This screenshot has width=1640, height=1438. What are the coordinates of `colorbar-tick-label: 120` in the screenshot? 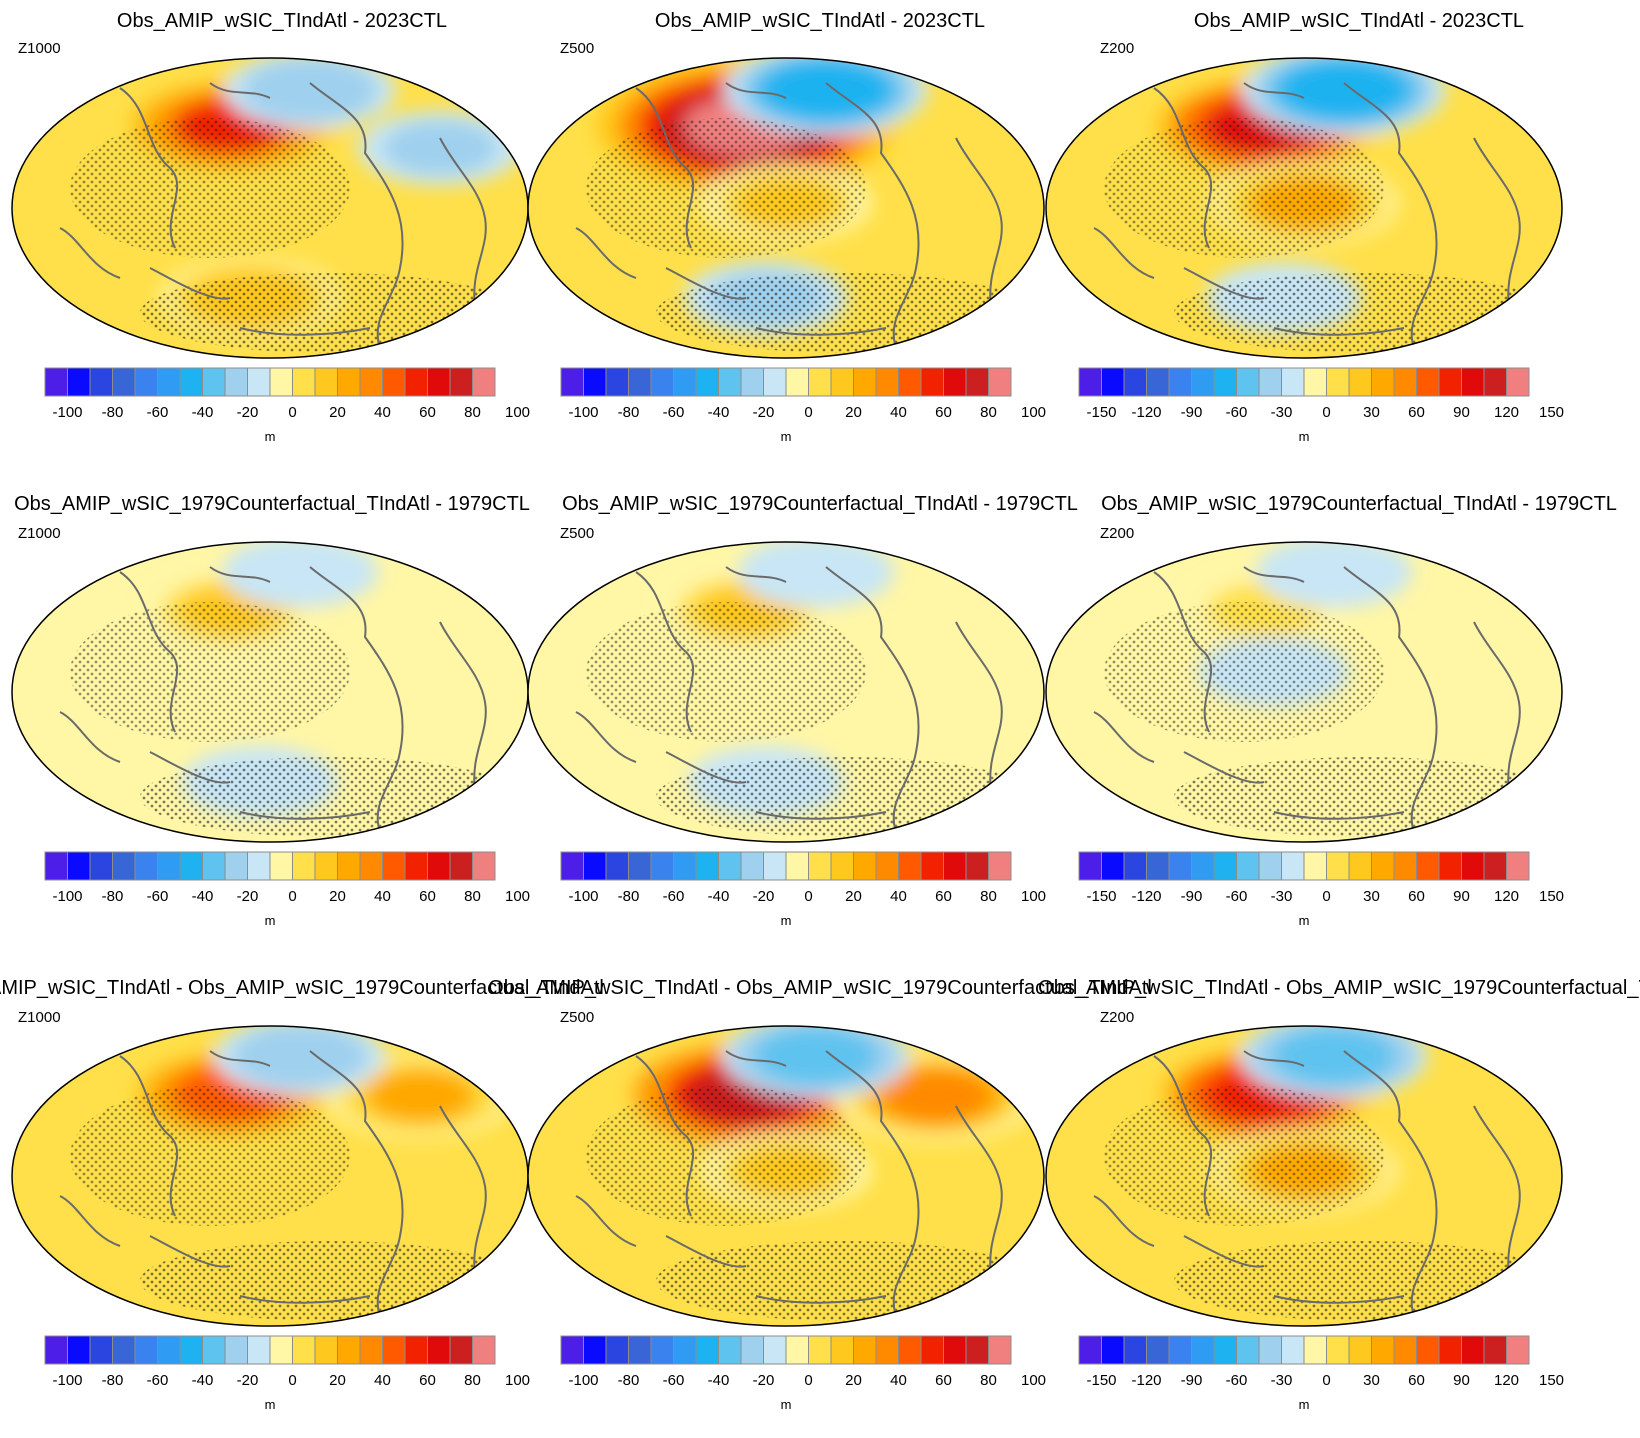 It's located at (1506, 412).